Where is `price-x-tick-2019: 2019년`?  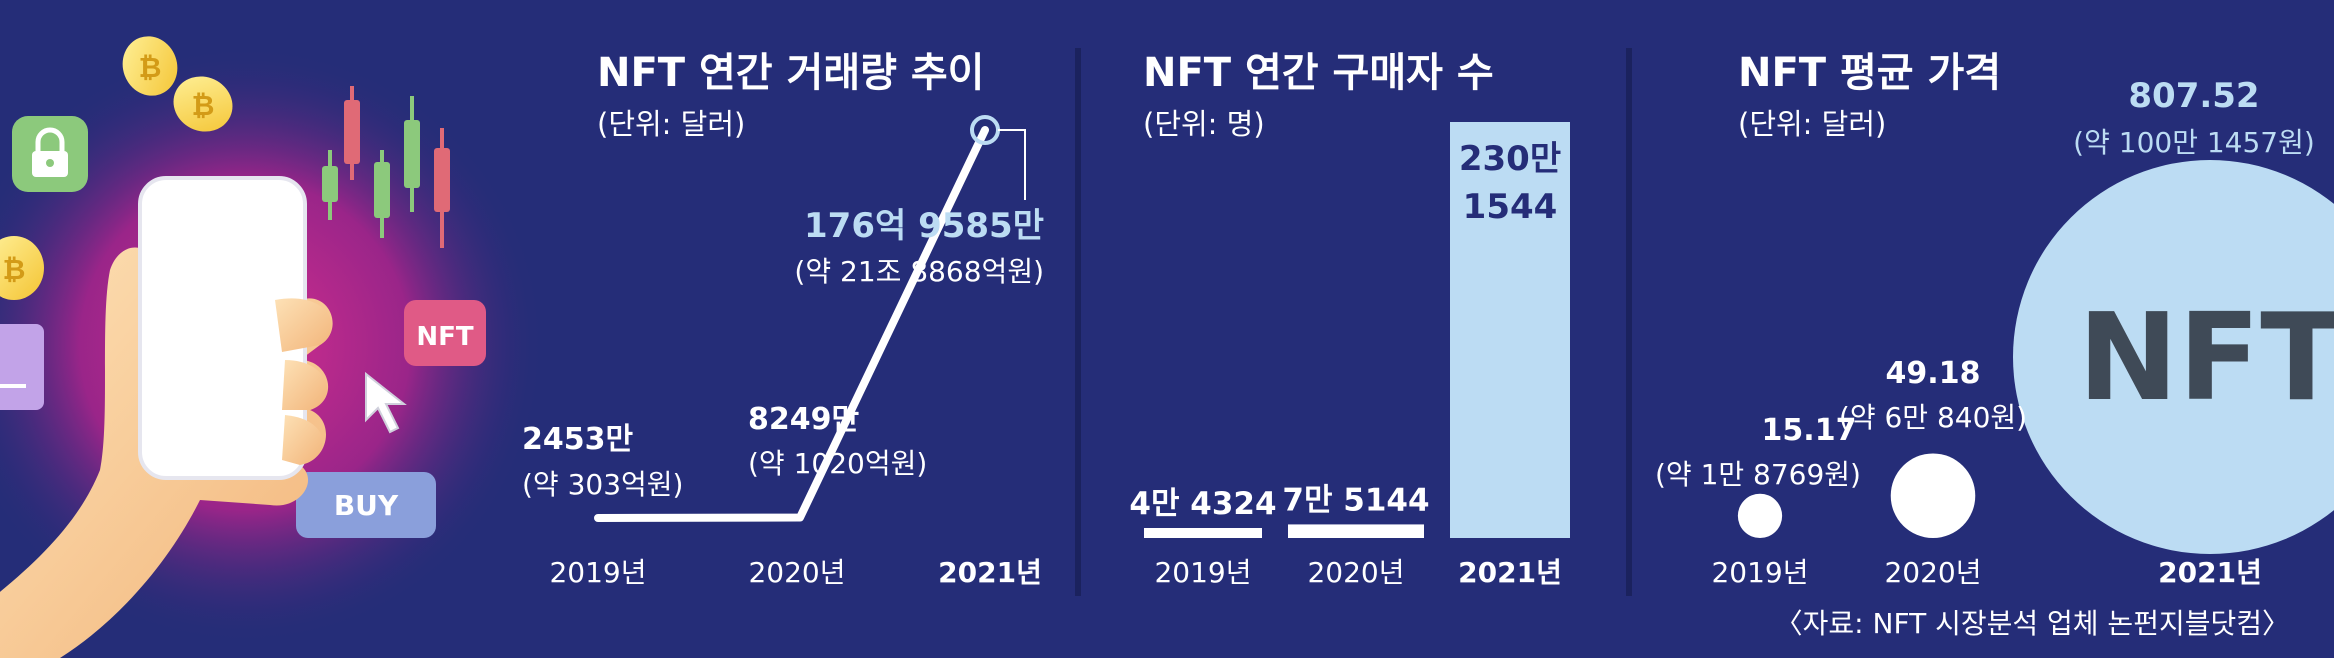 price-x-tick-2019: 2019년 is located at coordinates (1759, 572).